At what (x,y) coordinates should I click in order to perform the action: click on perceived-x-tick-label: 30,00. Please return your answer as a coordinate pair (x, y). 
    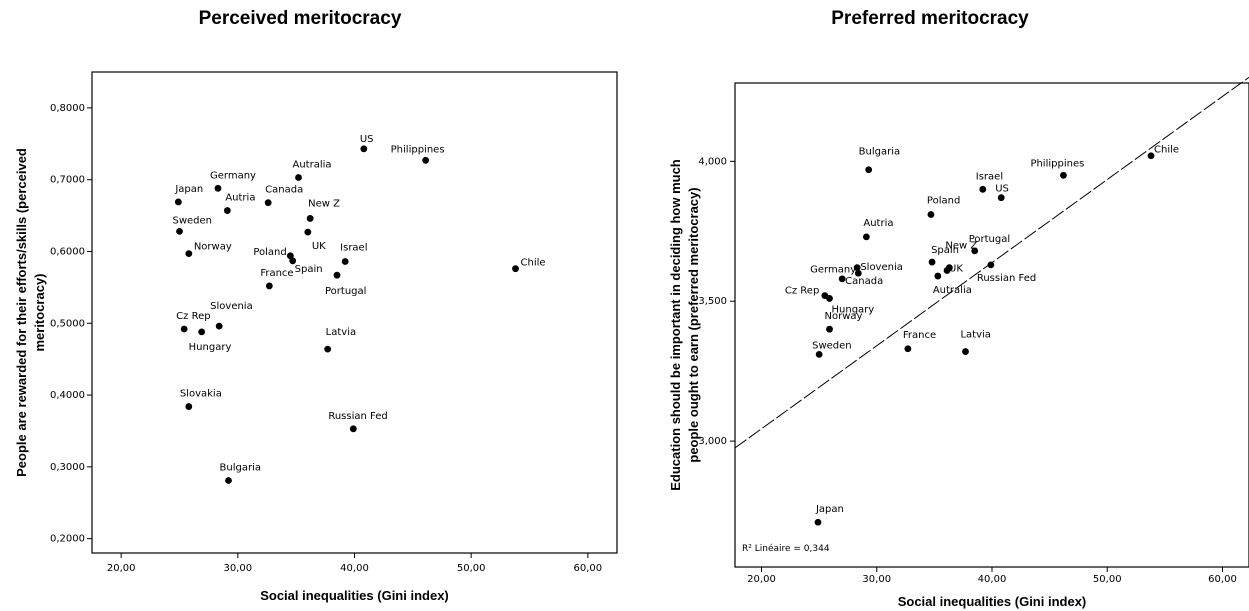
    Looking at the image, I should click on (238, 568).